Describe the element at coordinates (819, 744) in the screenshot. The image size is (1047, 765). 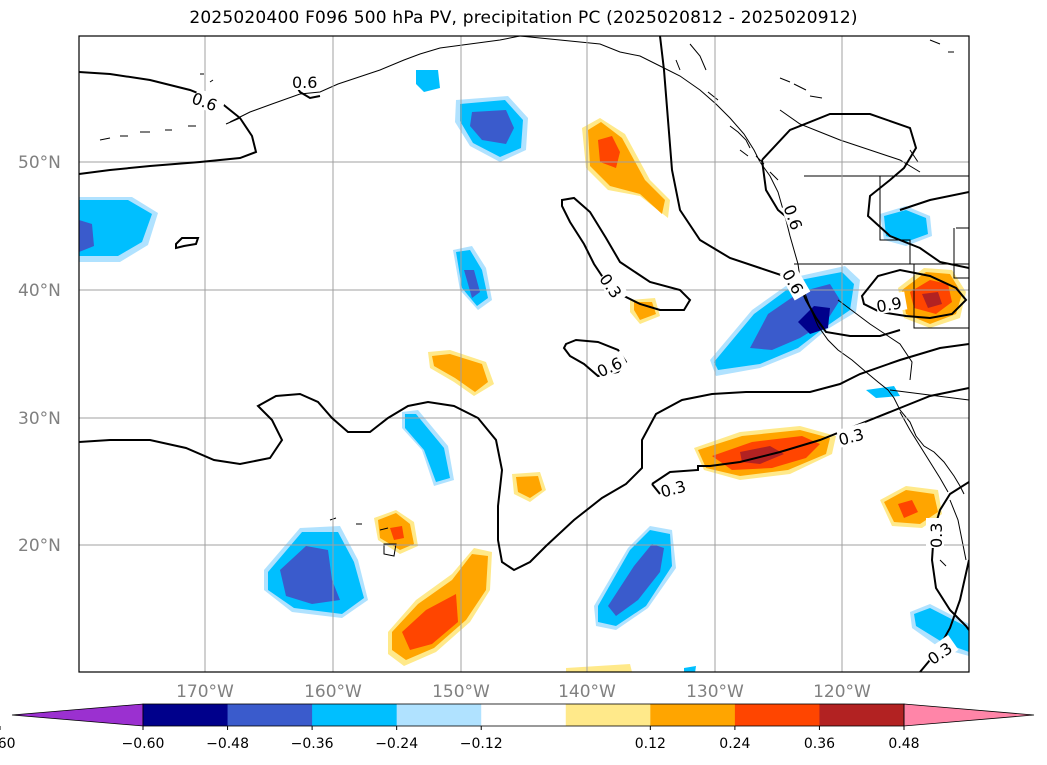
I see `colorbar-tick-label: 0.36` at that location.